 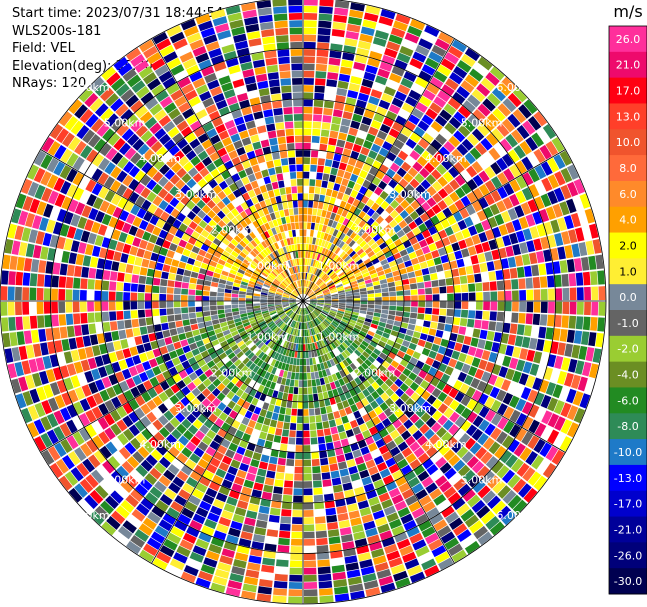 What do you see at coordinates (628, 452) in the screenshot?
I see `colorbar-tick-label: -10.0` at bounding box center [628, 452].